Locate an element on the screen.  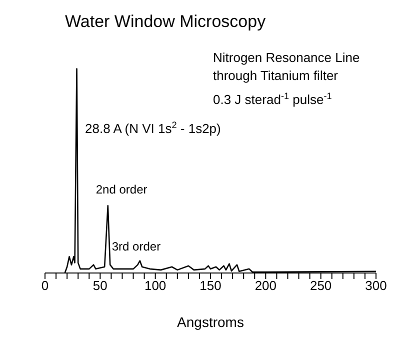
x-tick-label: 300 is located at coordinates (376, 286).